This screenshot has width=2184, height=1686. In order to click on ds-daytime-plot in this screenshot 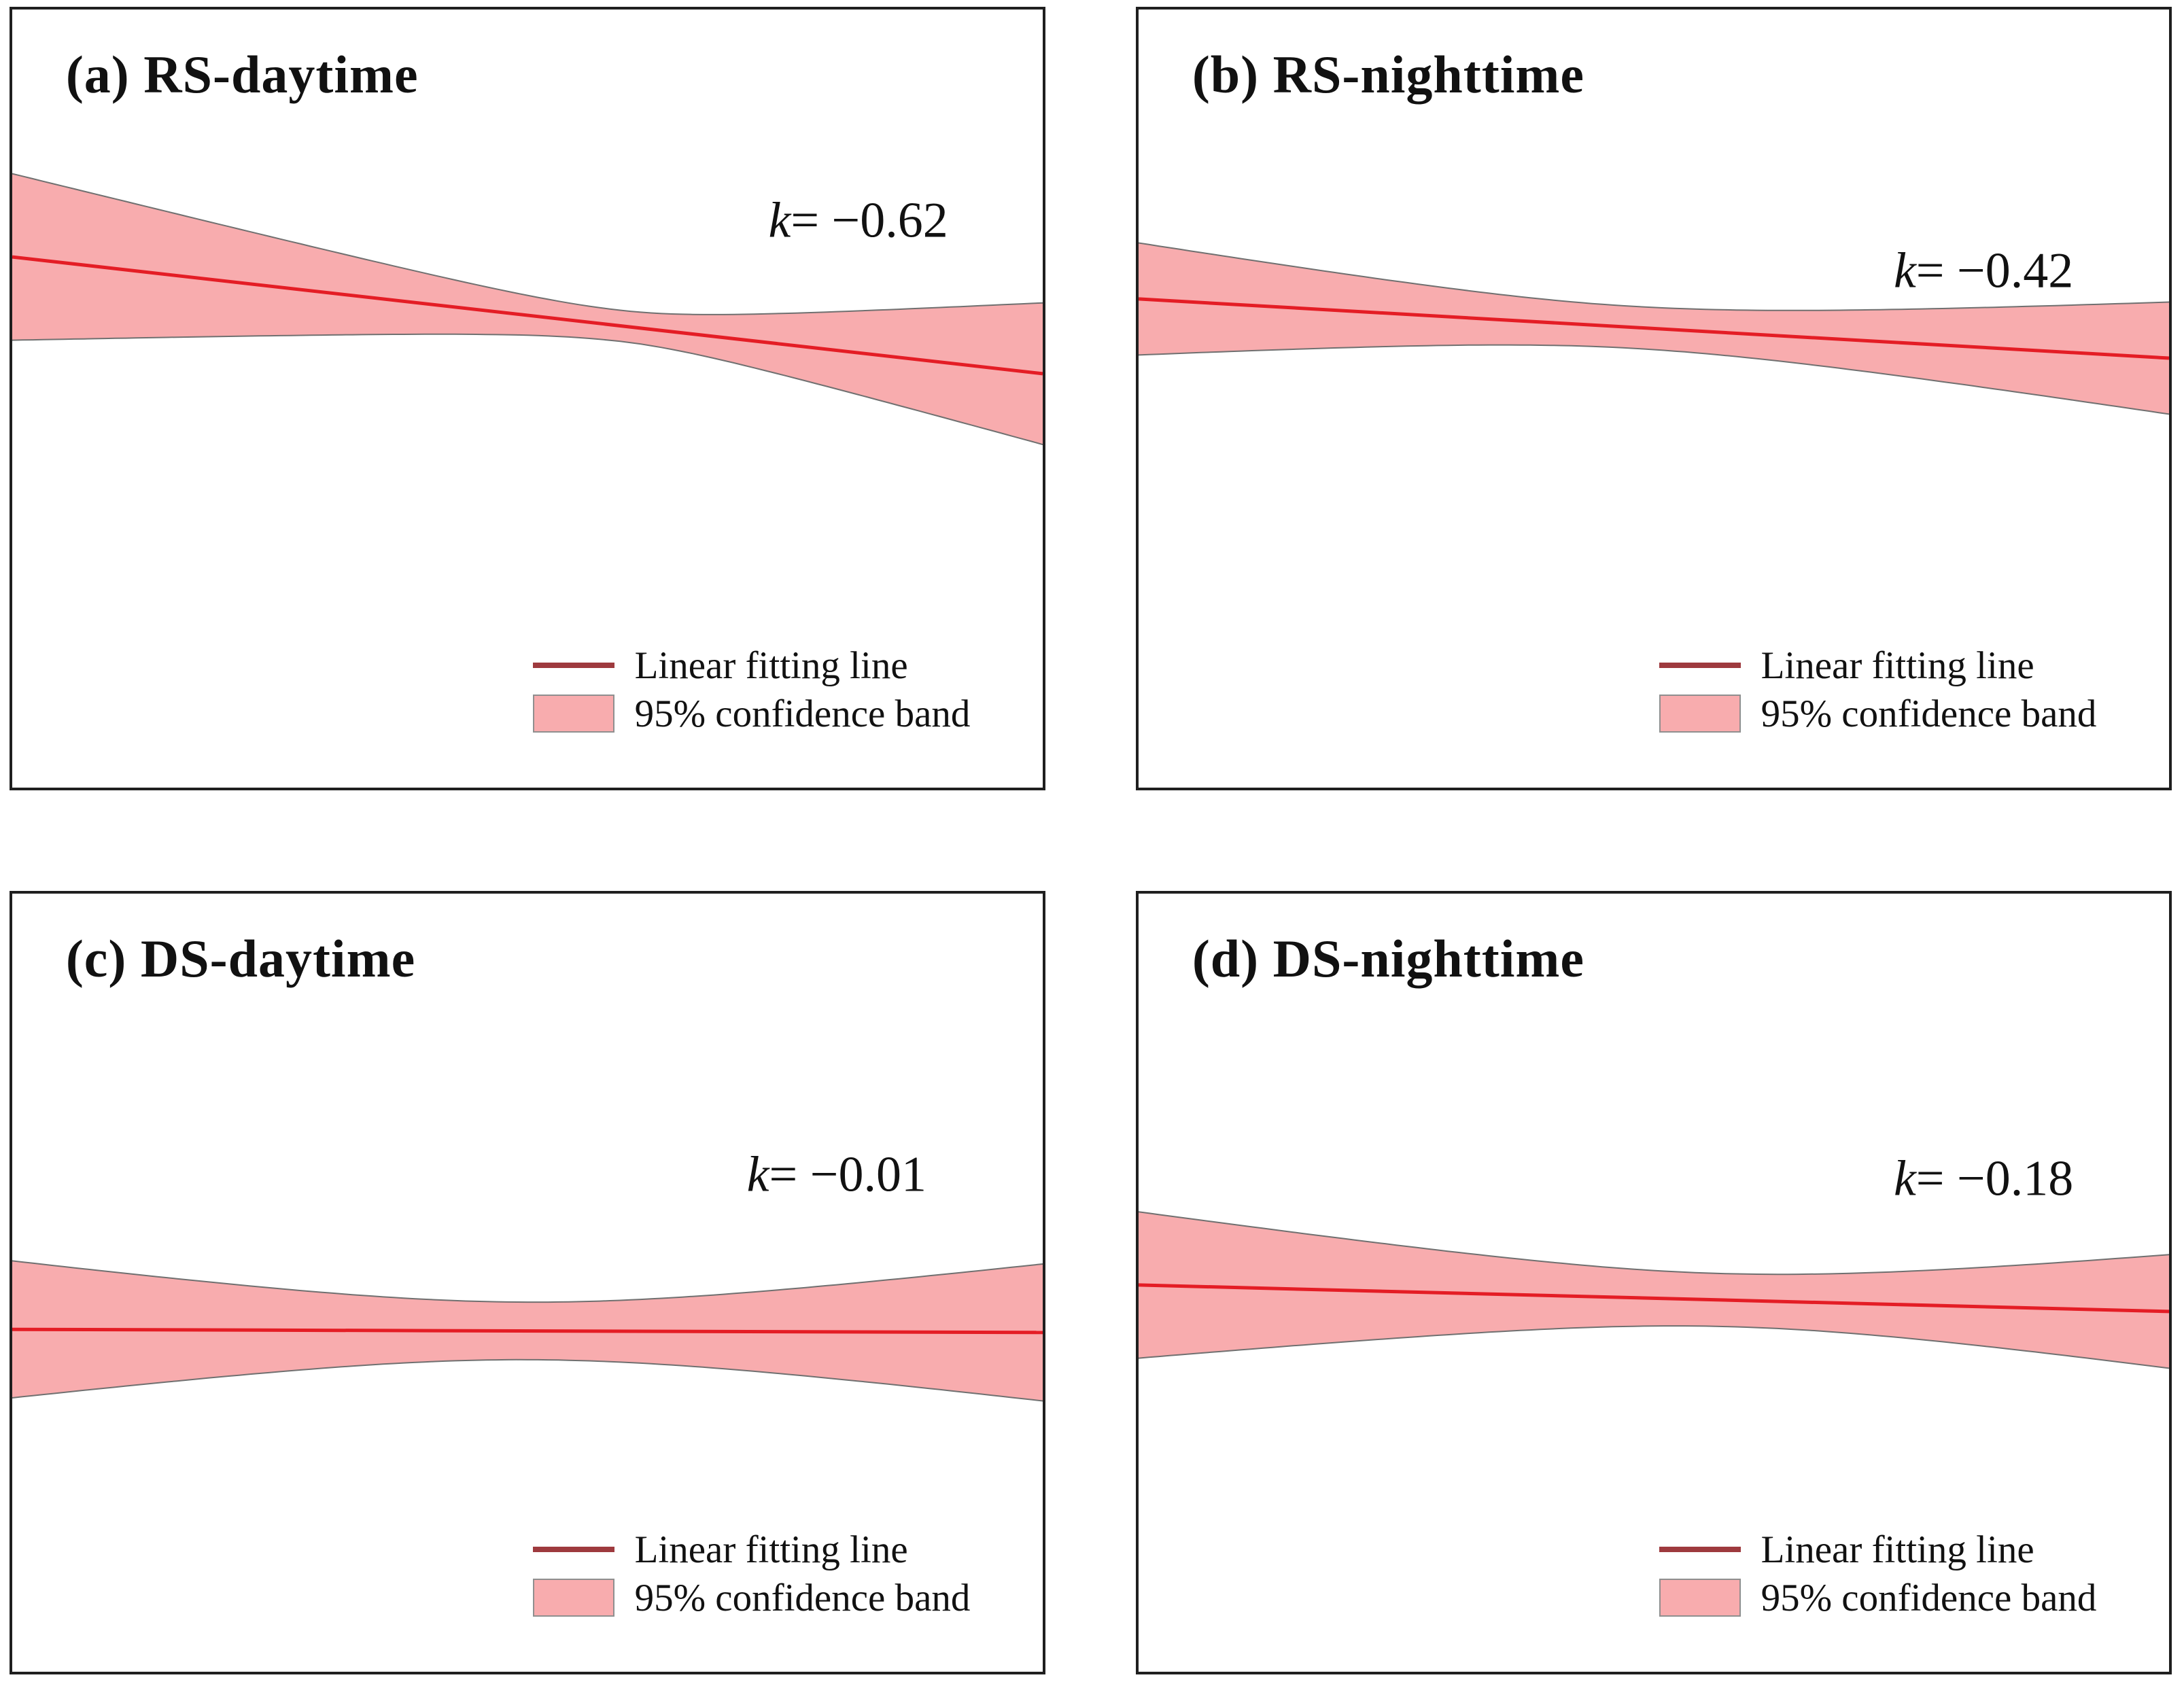, I will do `click(528, 1331)`.